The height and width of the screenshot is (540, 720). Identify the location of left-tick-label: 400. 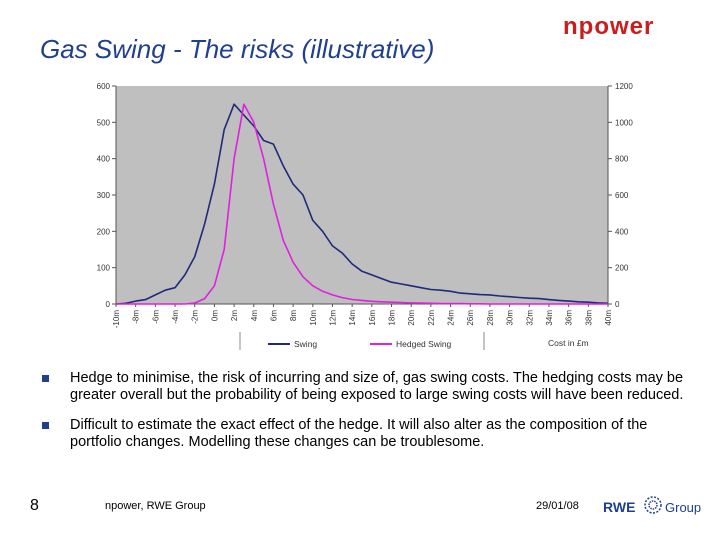
(104, 159).